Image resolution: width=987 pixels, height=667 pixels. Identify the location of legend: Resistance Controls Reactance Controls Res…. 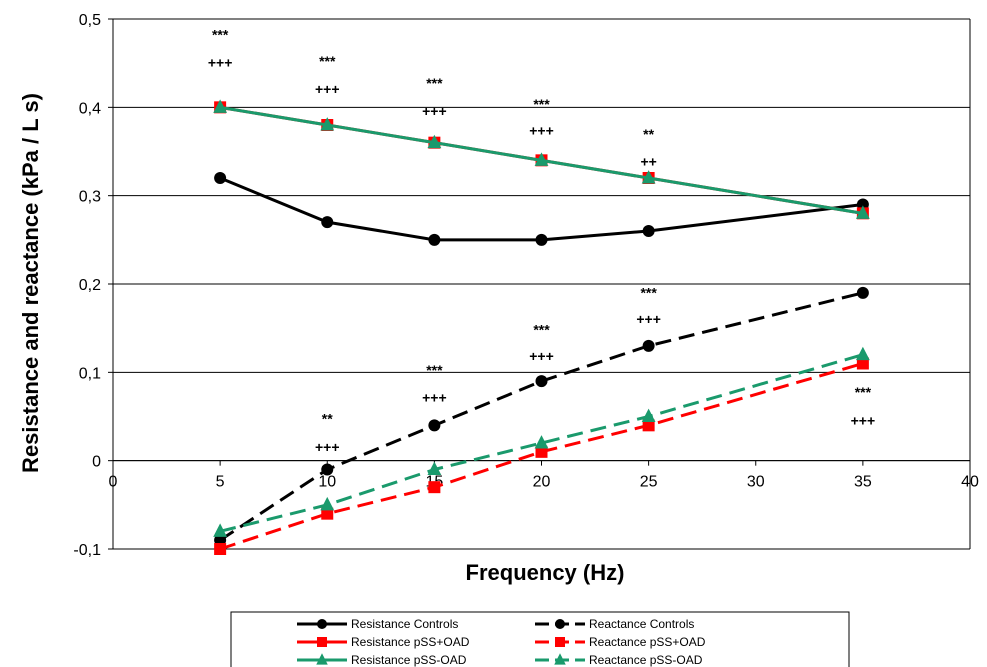
(540, 639).